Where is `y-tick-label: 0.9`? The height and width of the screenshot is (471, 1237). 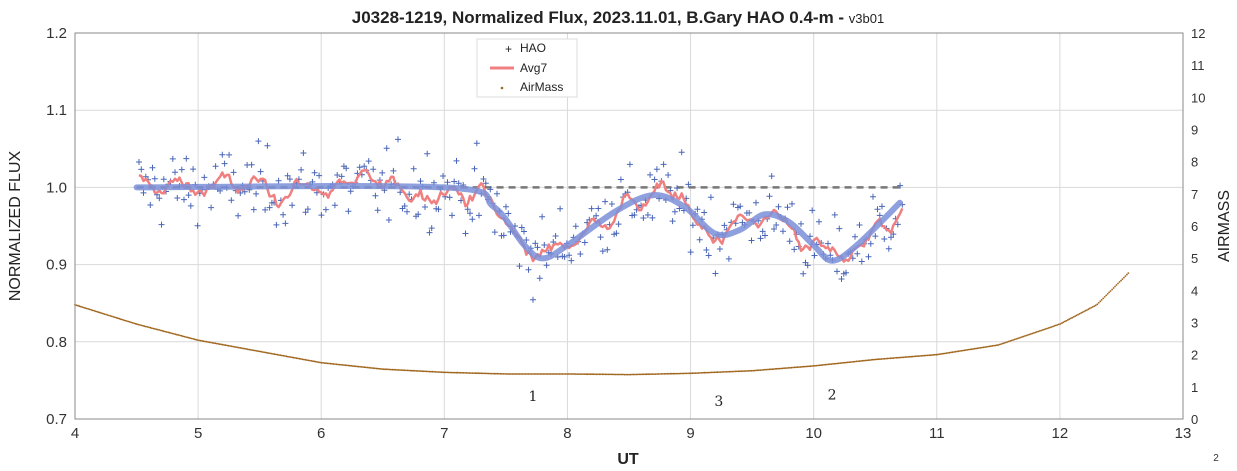
y-tick-label: 0.9 is located at coordinates (56, 265).